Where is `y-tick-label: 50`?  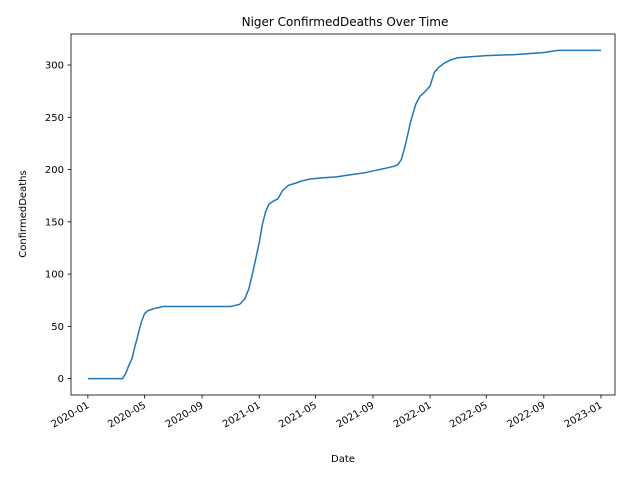
y-tick-label: 50 is located at coordinates (57, 327).